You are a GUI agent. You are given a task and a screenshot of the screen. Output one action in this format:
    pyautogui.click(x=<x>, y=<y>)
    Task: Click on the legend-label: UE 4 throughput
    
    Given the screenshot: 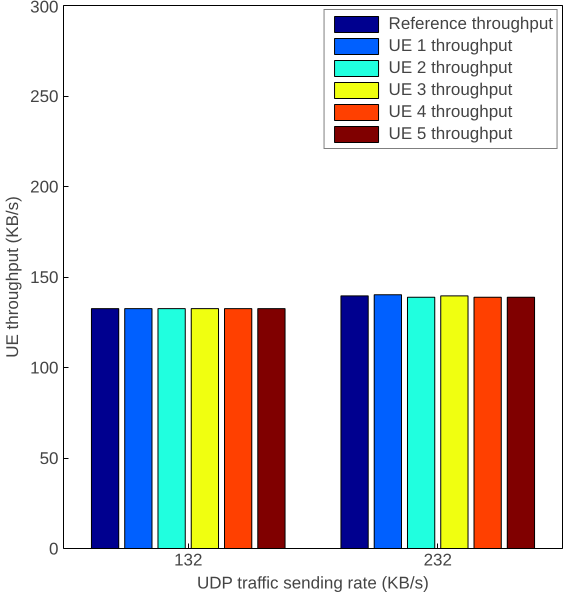 What is the action you would take?
    pyautogui.click(x=450, y=112)
    